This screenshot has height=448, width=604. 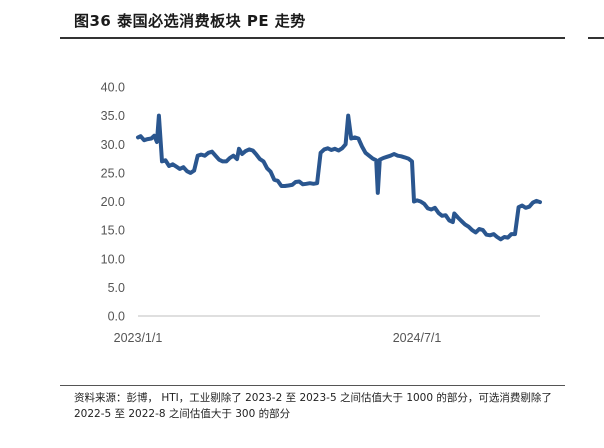 I want to click on y-axis-ticks: 0.0 5.0 10.0 15.0 20.0 25.0 30.0 35.0 40.0, so click(x=113, y=202).